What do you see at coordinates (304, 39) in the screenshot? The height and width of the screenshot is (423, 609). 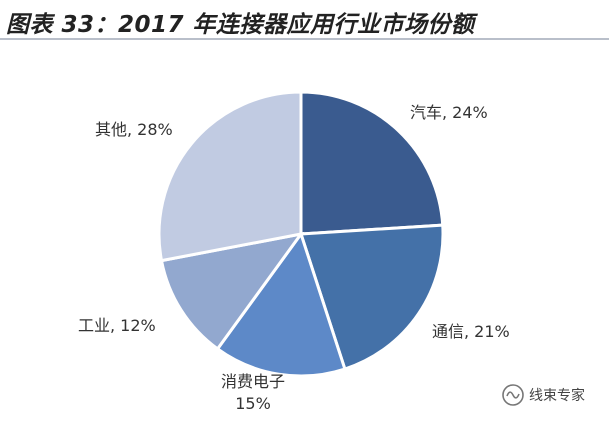 I see `title-divider` at bounding box center [304, 39].